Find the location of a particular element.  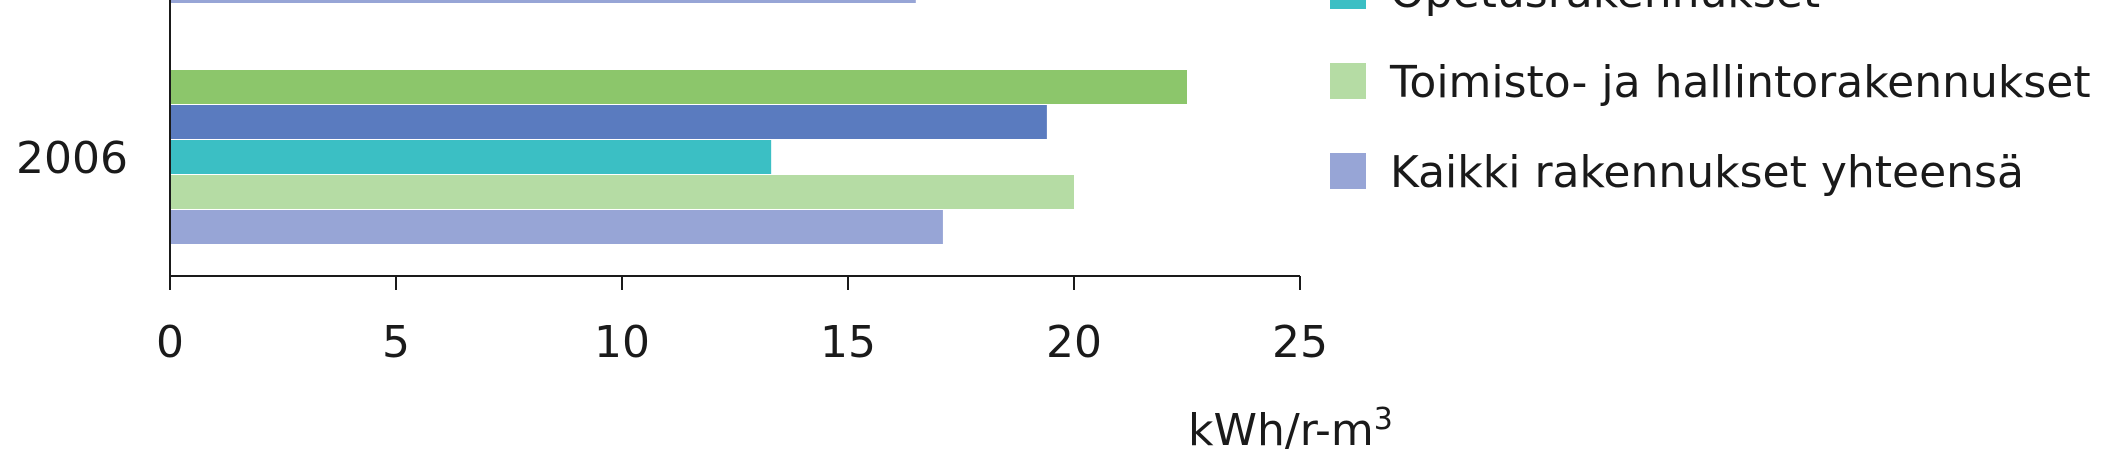

x-axis-ticks: 0 5 10 15 20 25 is located at coordinates (742, 322).